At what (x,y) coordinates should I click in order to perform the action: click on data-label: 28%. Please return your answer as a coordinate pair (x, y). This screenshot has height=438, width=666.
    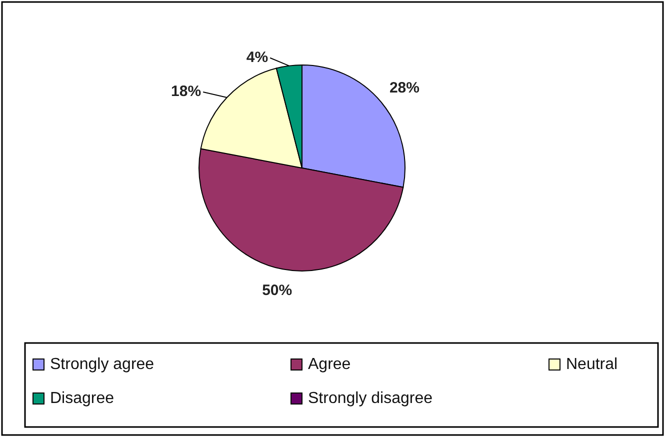
    Looking at the image, I should click on (404, 87).